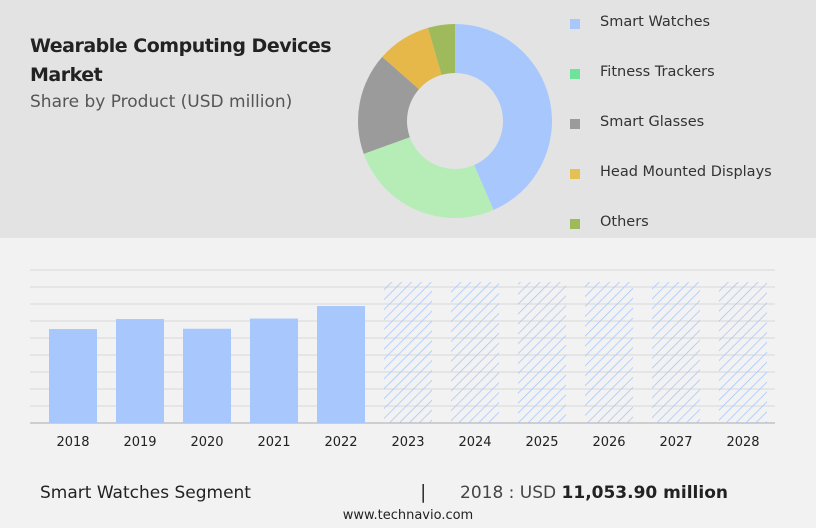 Image resolution: width=816 pixels, height=528 pixels. Describe the element at coordinates (161, 102) in the screenshot. I see `page-subtitle: Share by Product (USD million)` at that location.